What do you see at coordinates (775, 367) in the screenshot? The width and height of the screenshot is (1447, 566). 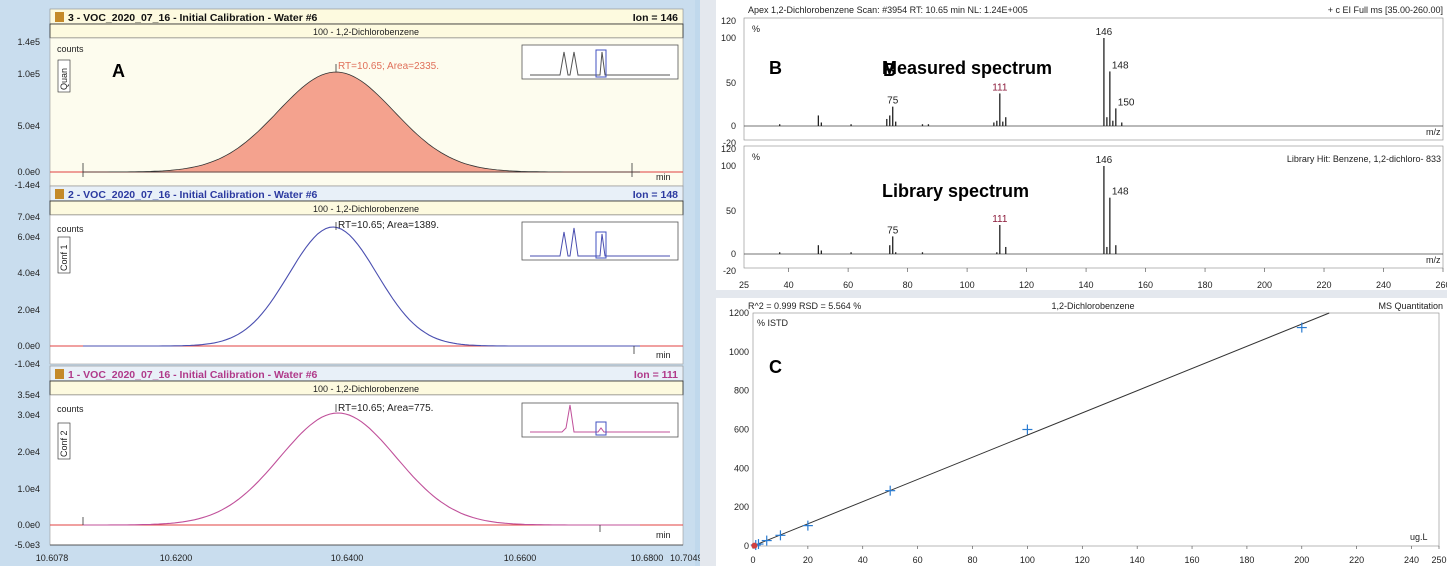 I see `panel-letter-c: C` at bounding box center [775, 367].